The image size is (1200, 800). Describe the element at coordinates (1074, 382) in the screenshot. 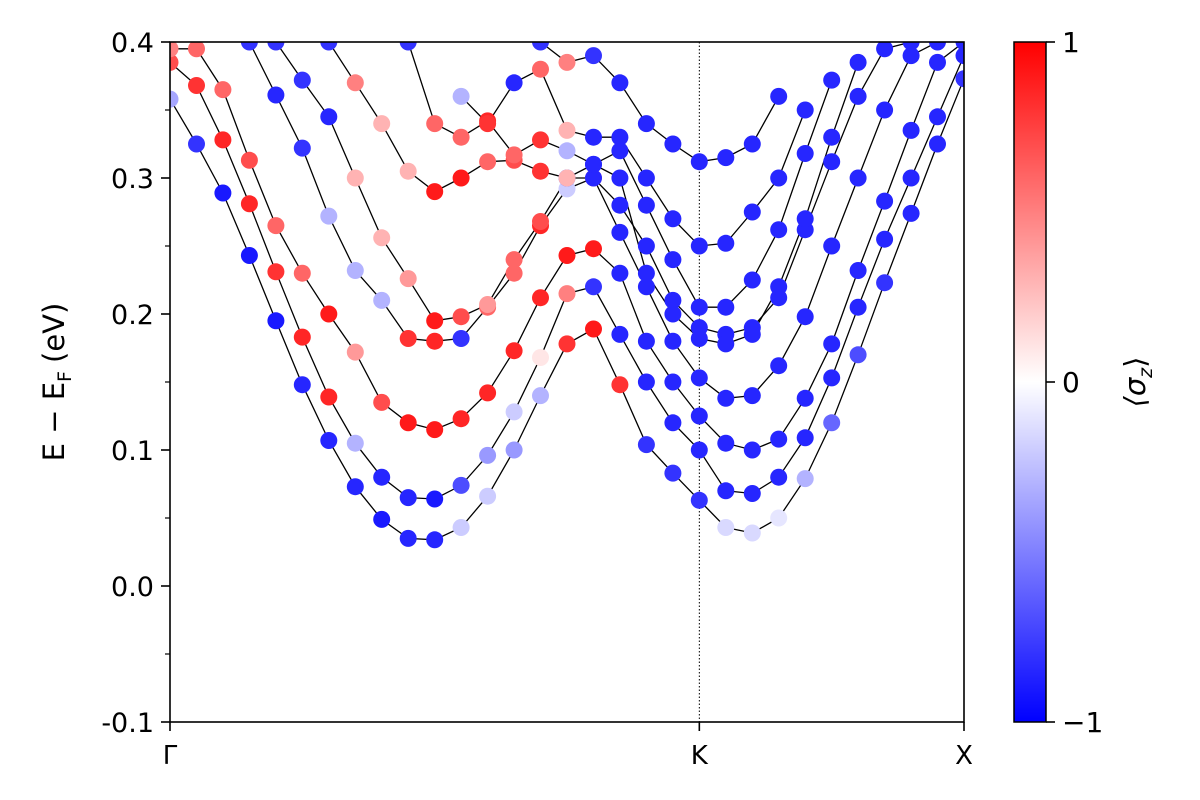

I see `colorbar-ticks: −1 0 1` at that location.